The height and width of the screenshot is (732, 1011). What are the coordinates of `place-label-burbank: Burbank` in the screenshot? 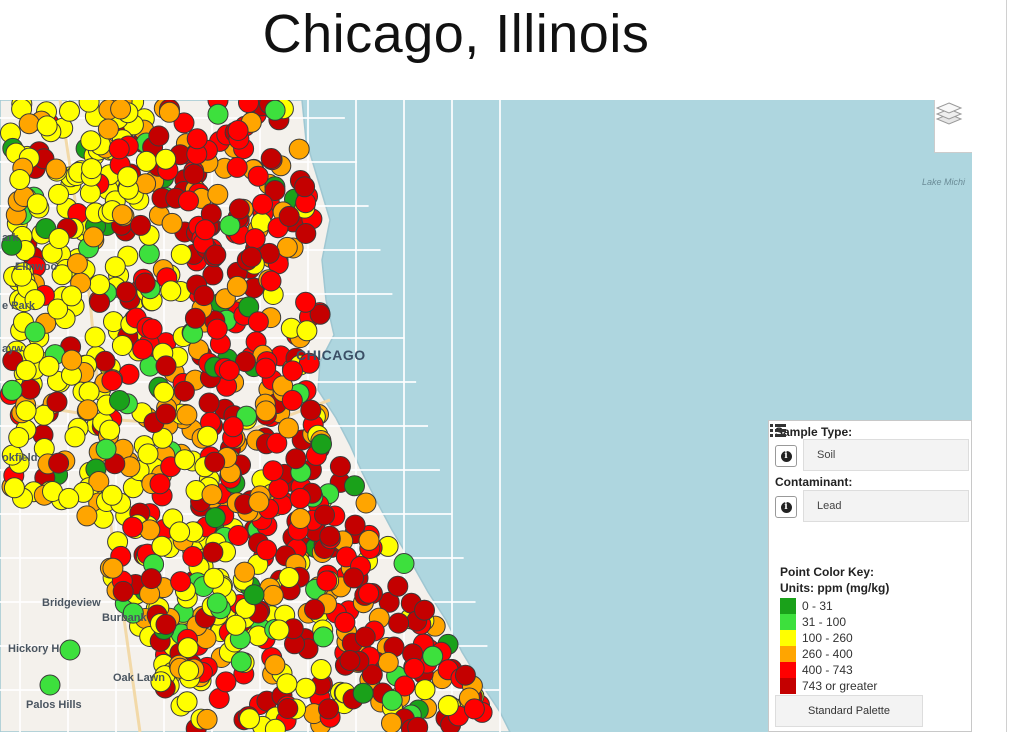 It's located at (124, 618).